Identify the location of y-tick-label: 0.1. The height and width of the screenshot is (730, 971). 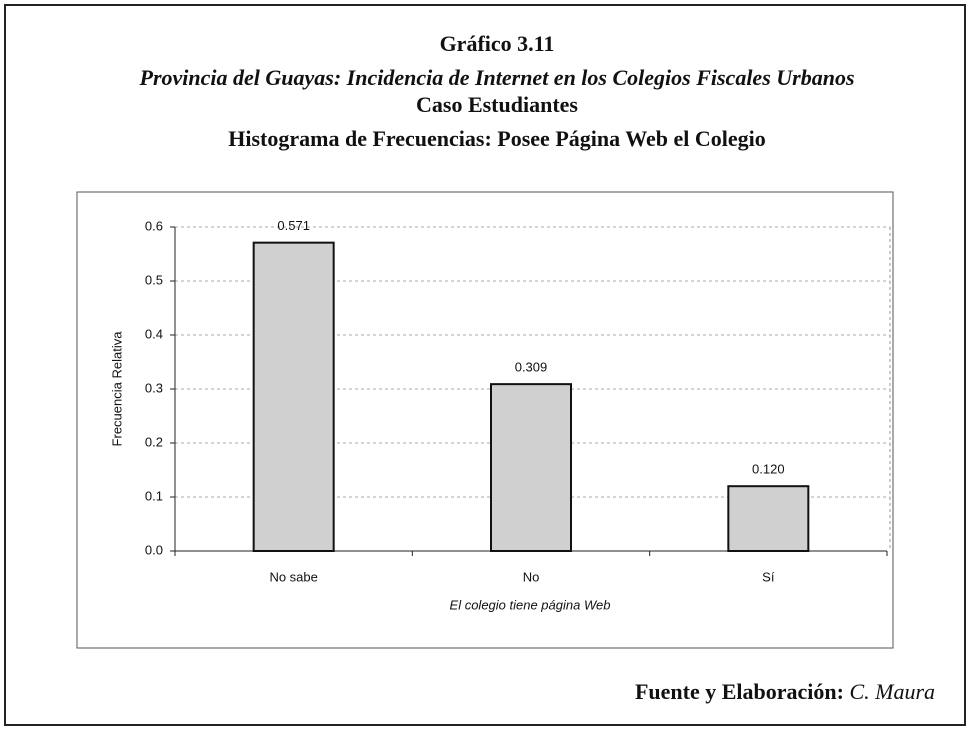
(154, 495).